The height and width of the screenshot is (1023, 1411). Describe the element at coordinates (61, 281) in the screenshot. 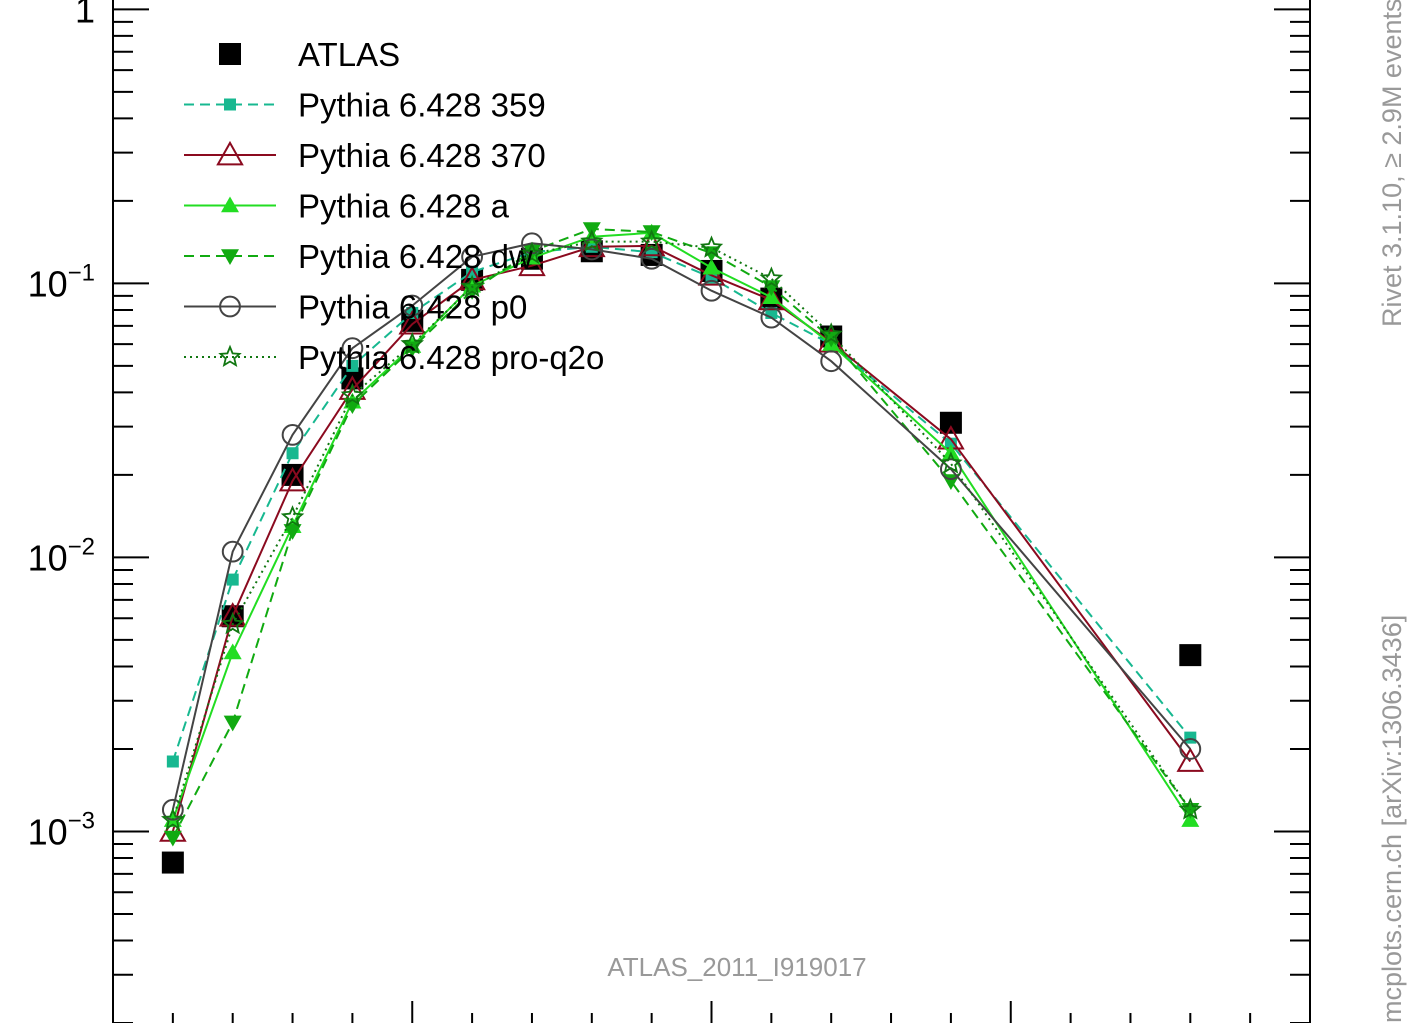

I see `y-tick-label: 10⁻¹` at that location.